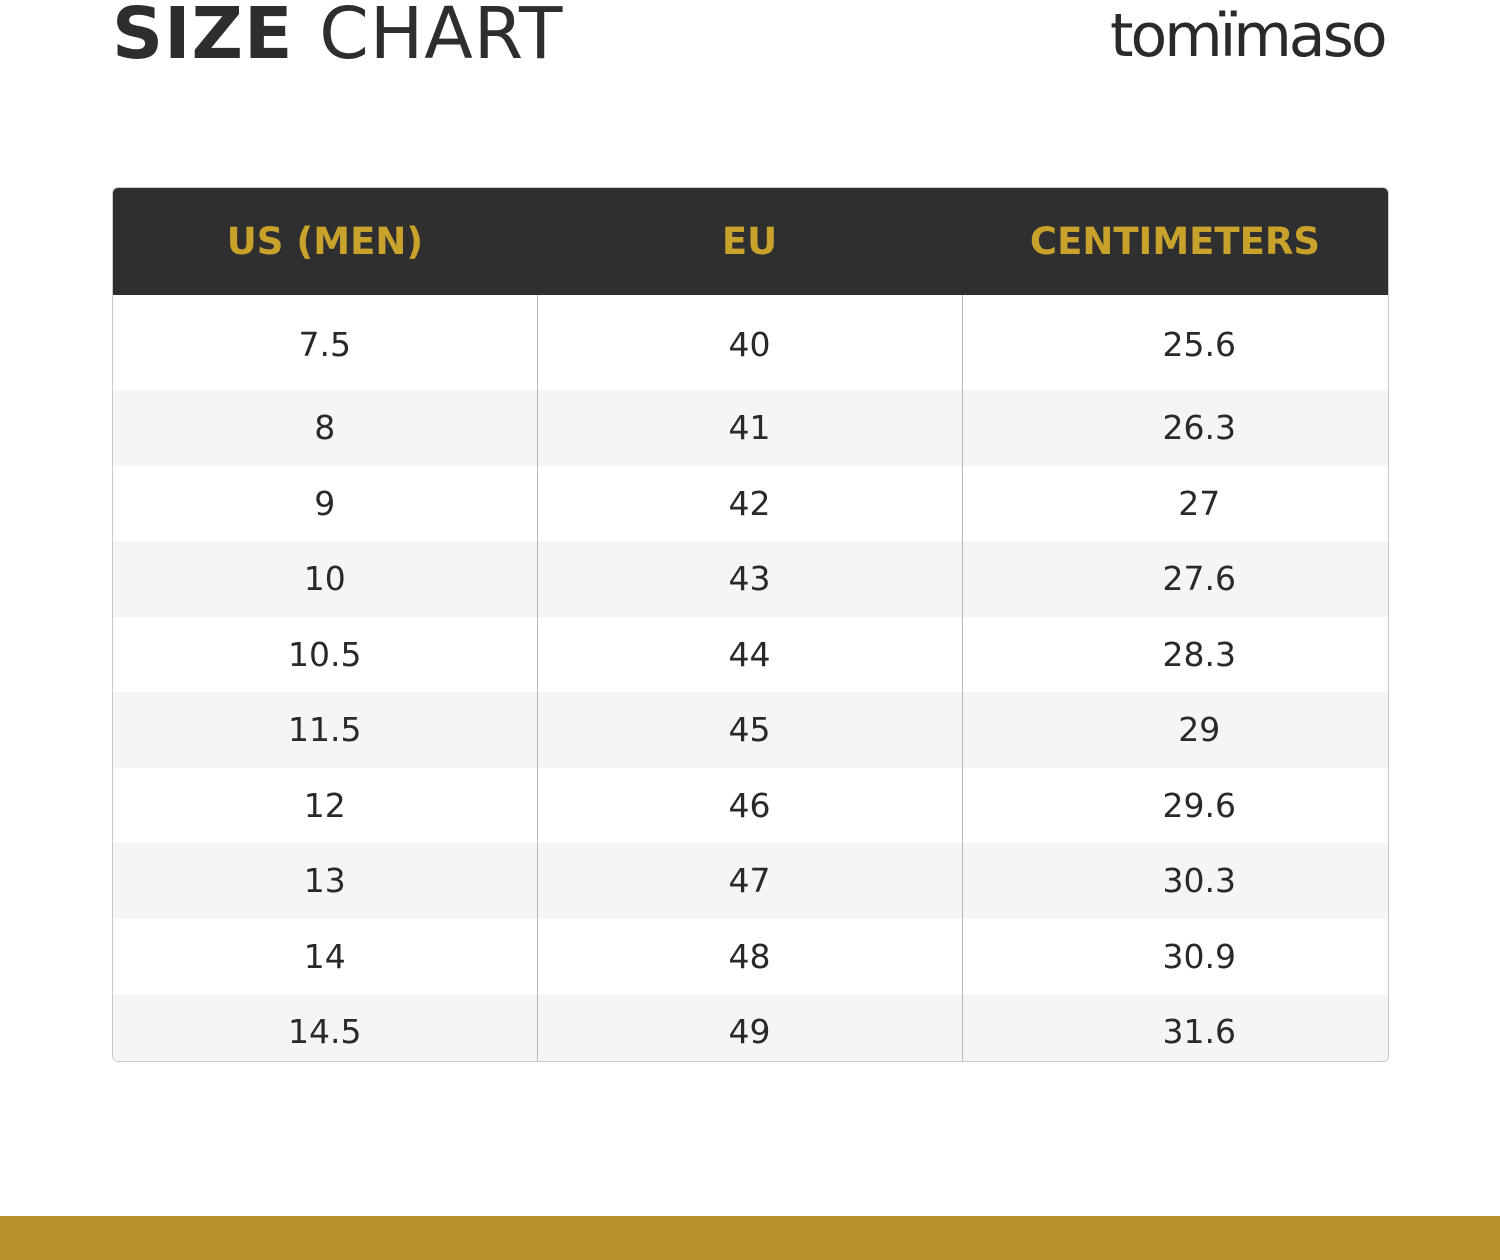  I want to click on brand-logo: tomïmaso, so click(1249, 36).